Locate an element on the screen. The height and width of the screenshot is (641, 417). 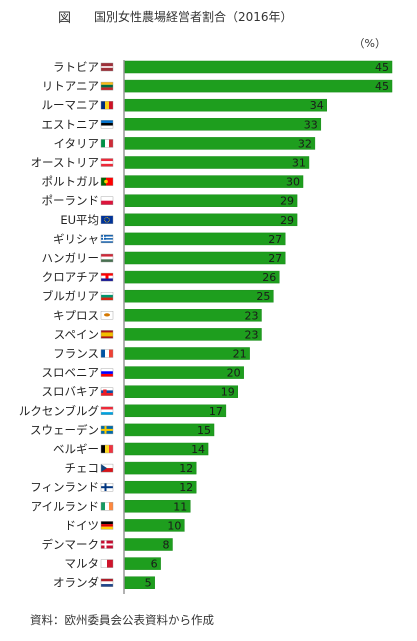
category-label-15: スペイン is located at coordinates (76, 334).